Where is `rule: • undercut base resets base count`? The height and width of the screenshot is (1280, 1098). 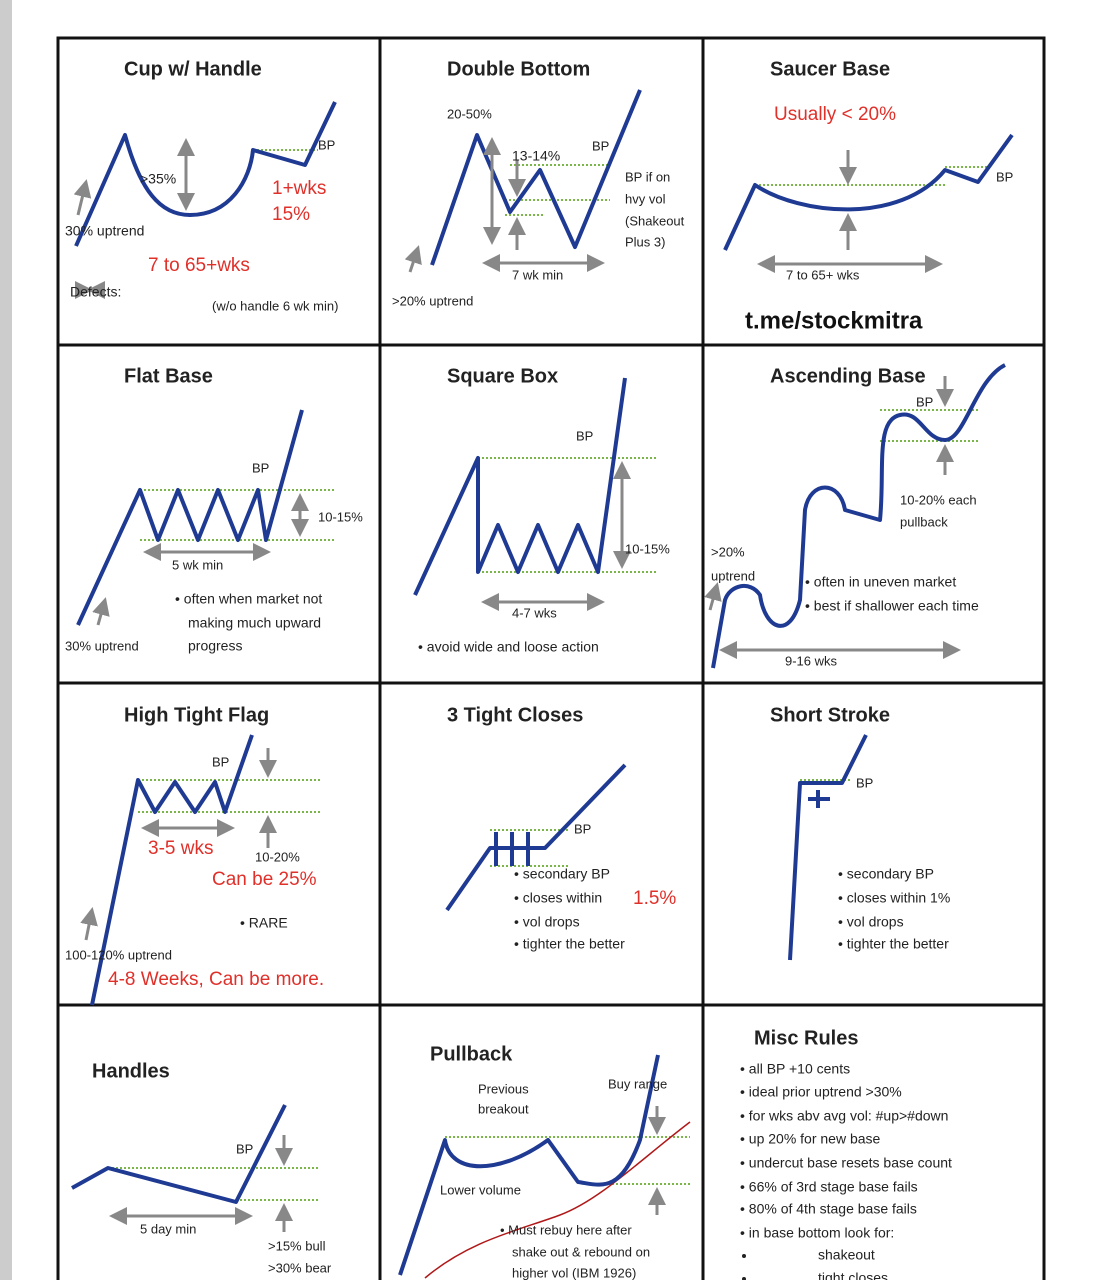 rule: • undercut base resets base count is located at coordinates (846, 1163).